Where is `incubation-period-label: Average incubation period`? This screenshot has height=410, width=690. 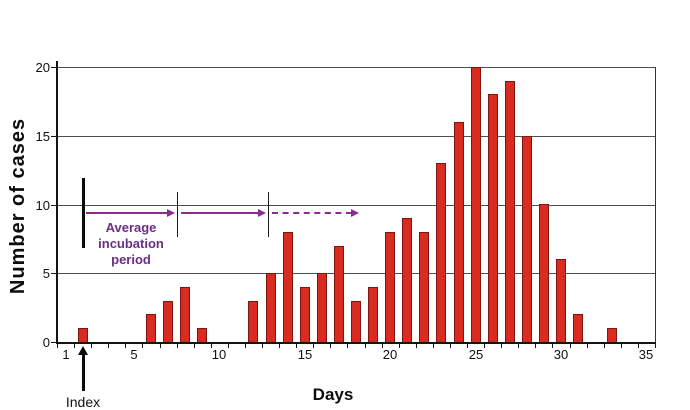
incubation-period-label: Average incubation period is located at coordinates (131, 244).